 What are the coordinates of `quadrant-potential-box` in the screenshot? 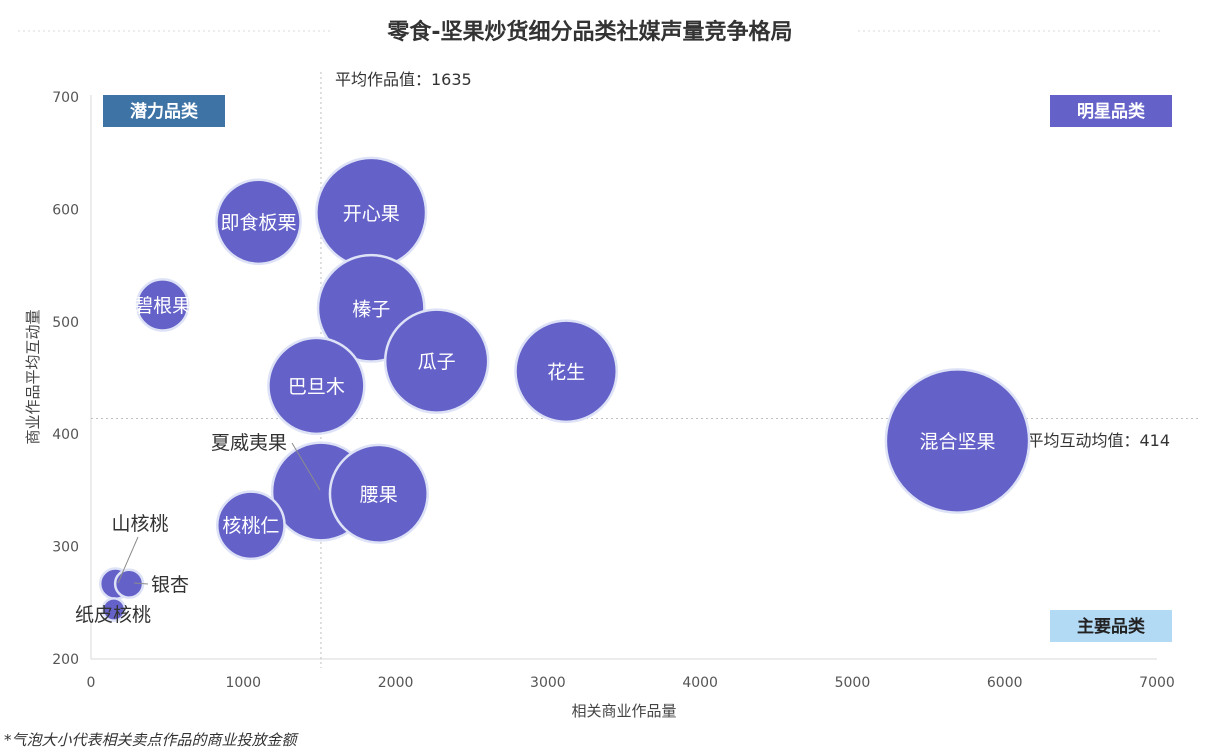 It's located at (164, 111).